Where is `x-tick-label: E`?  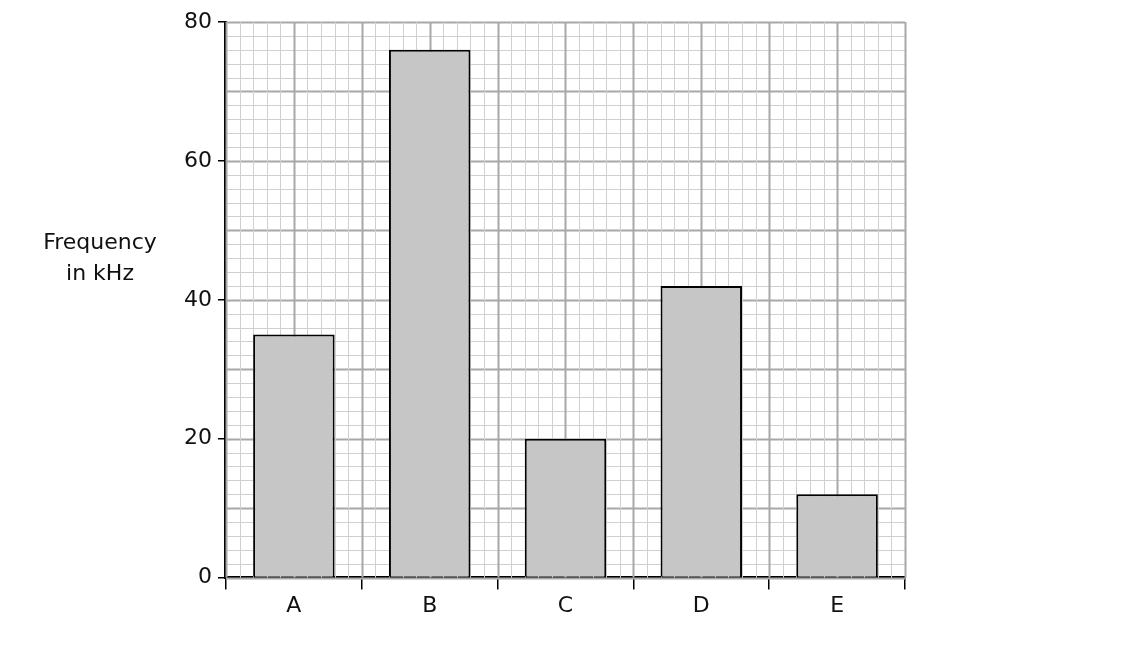 x-tick-label: E is located at coordinates (837, 604).